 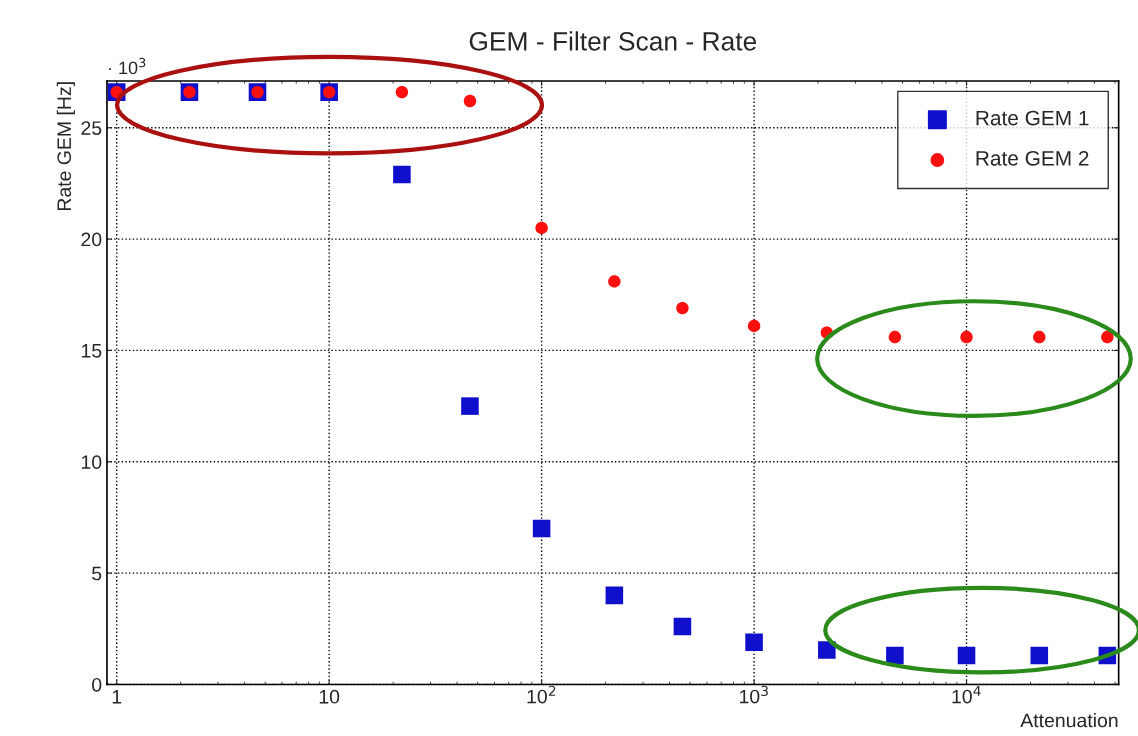 I want to click on y-axis-title: Rate GEM [Hz], so click(x=65, y=146).